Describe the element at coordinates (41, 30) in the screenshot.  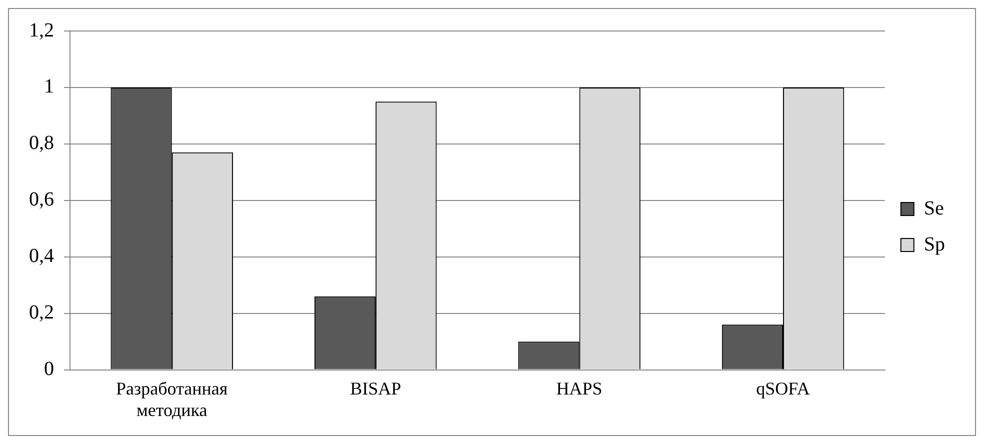
I see `y-tick-label: 1,2` at that location.